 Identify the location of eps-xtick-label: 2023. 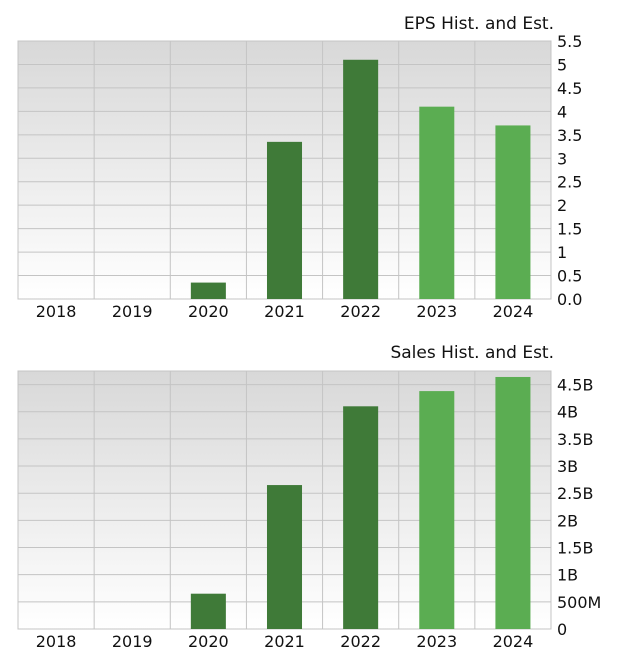
(436, 311).